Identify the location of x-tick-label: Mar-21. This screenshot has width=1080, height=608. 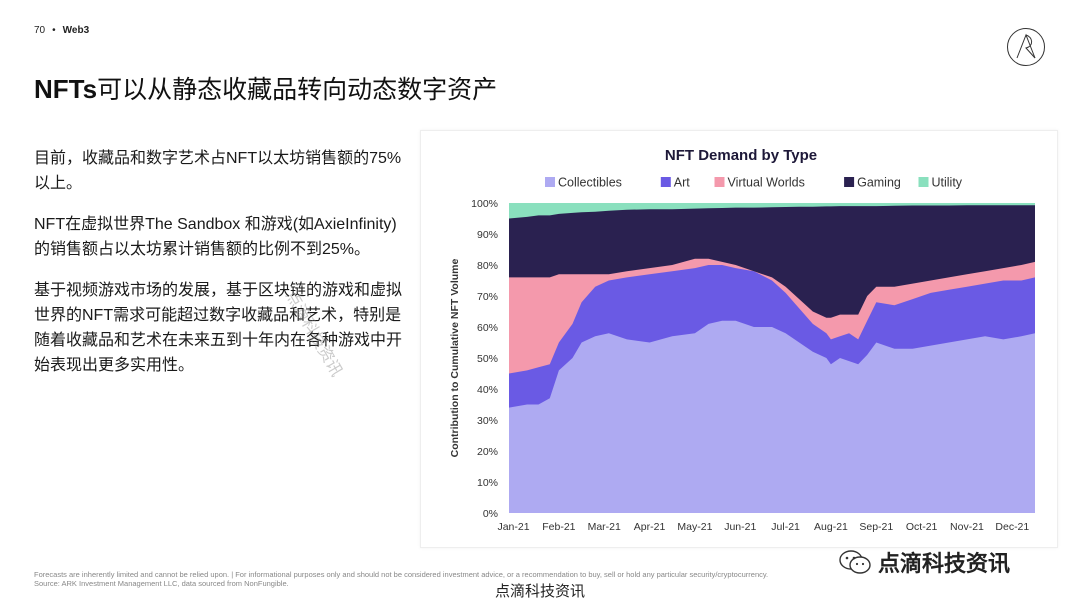
(604, 527).